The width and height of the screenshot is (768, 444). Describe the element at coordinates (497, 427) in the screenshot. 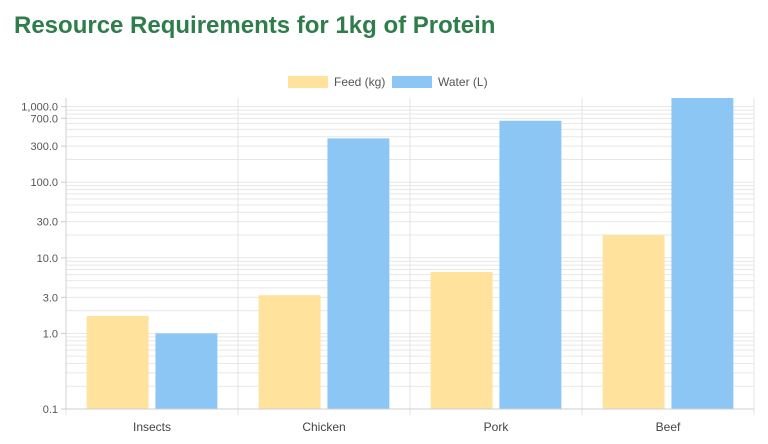

I see `x-tick-label: Pork` at that location.